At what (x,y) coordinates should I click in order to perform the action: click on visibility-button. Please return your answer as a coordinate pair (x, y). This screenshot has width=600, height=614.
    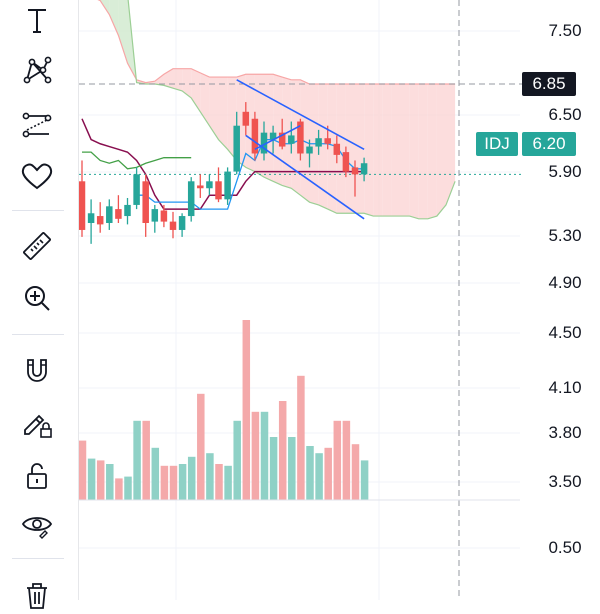
    Looking at the image, I should click on (37, 524).